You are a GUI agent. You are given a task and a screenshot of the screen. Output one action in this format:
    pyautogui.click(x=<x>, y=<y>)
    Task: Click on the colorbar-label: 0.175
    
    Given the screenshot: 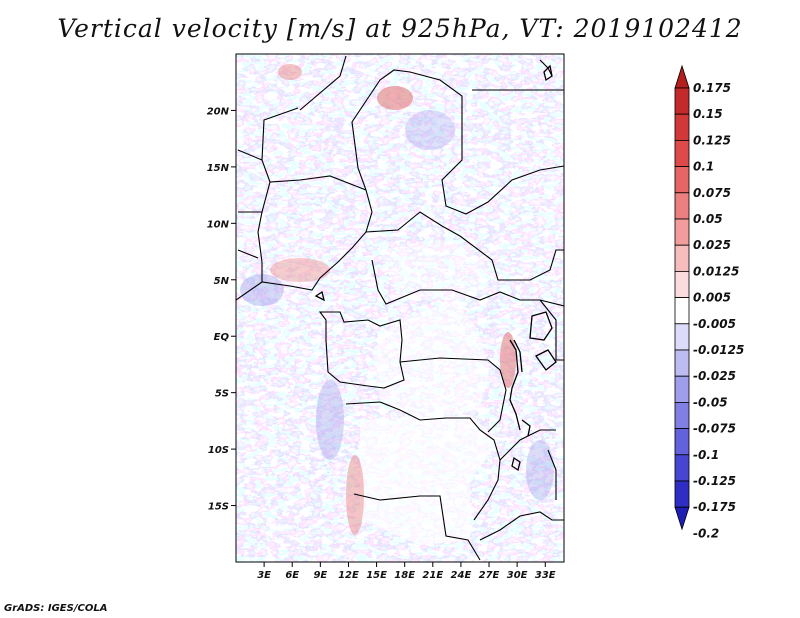 What is the action you would take?
    pyautogui.click(x=712, y=88)
    